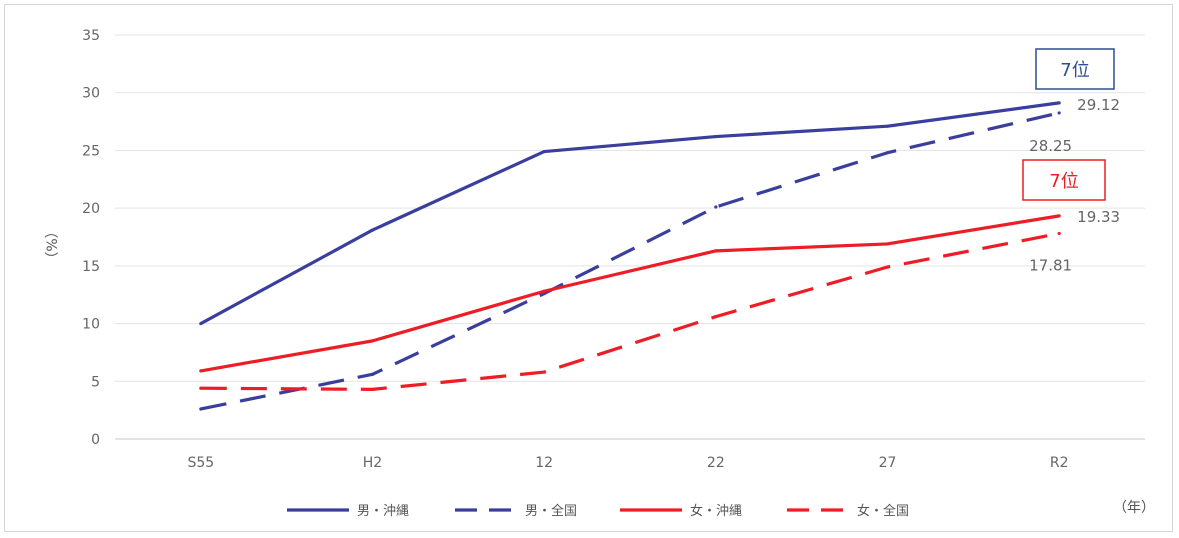 The image size is (1179, 538). I want to click on y-tick-label: 30, so click(91, 94).